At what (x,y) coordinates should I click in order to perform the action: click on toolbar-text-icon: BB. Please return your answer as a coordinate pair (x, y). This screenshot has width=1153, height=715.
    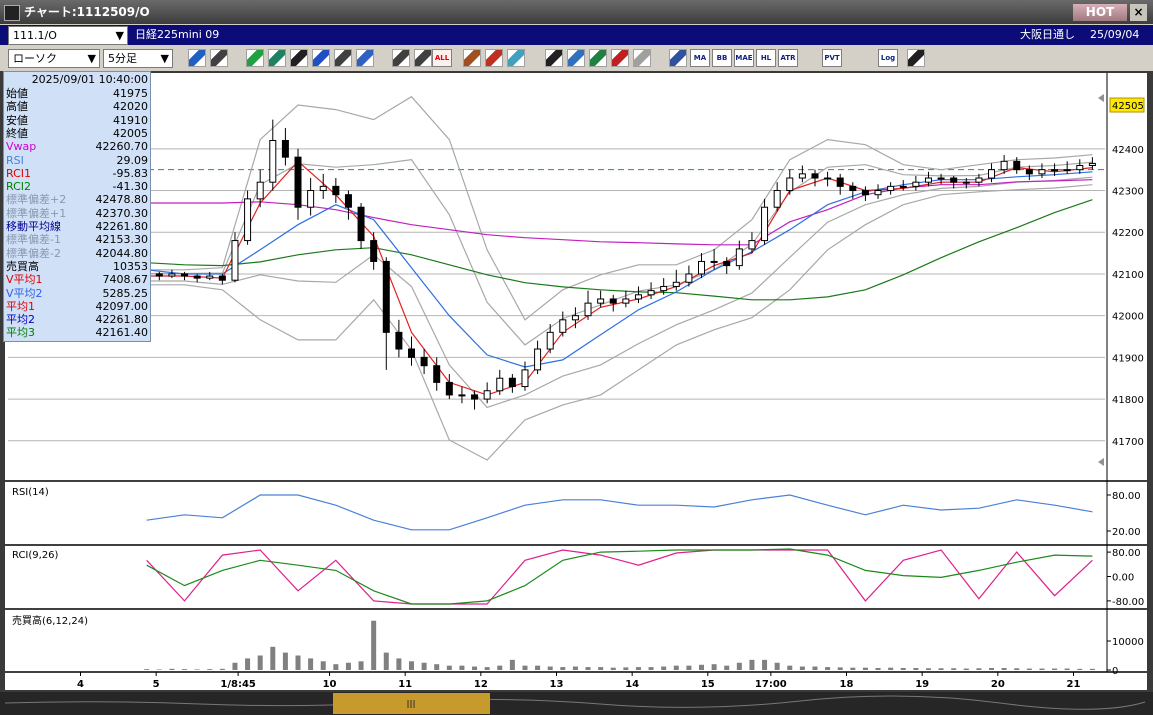
    Looking at the image, I should click on (722, 58).